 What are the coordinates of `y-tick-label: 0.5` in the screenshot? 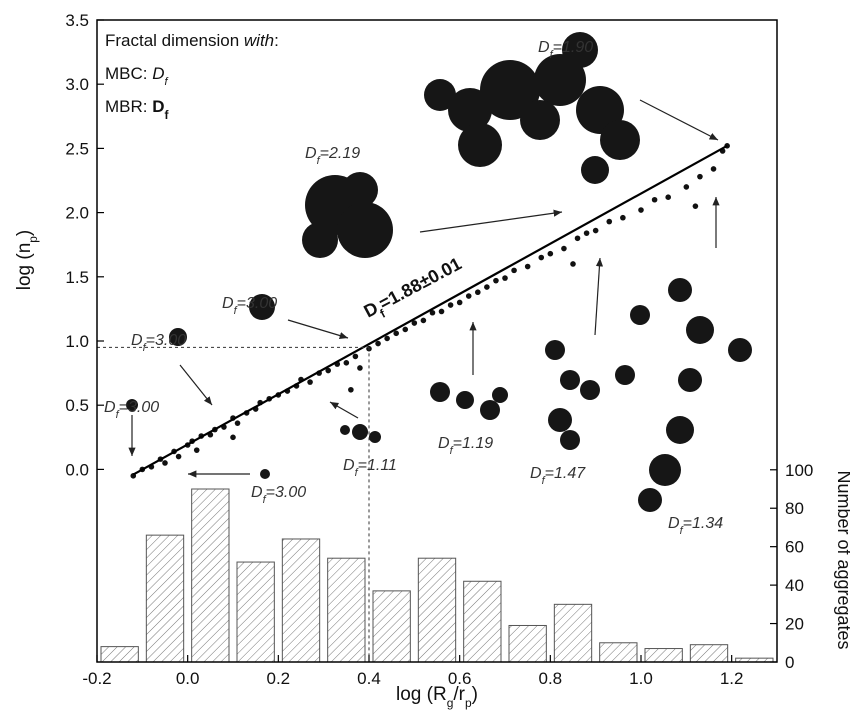 It's located at (77, 405).